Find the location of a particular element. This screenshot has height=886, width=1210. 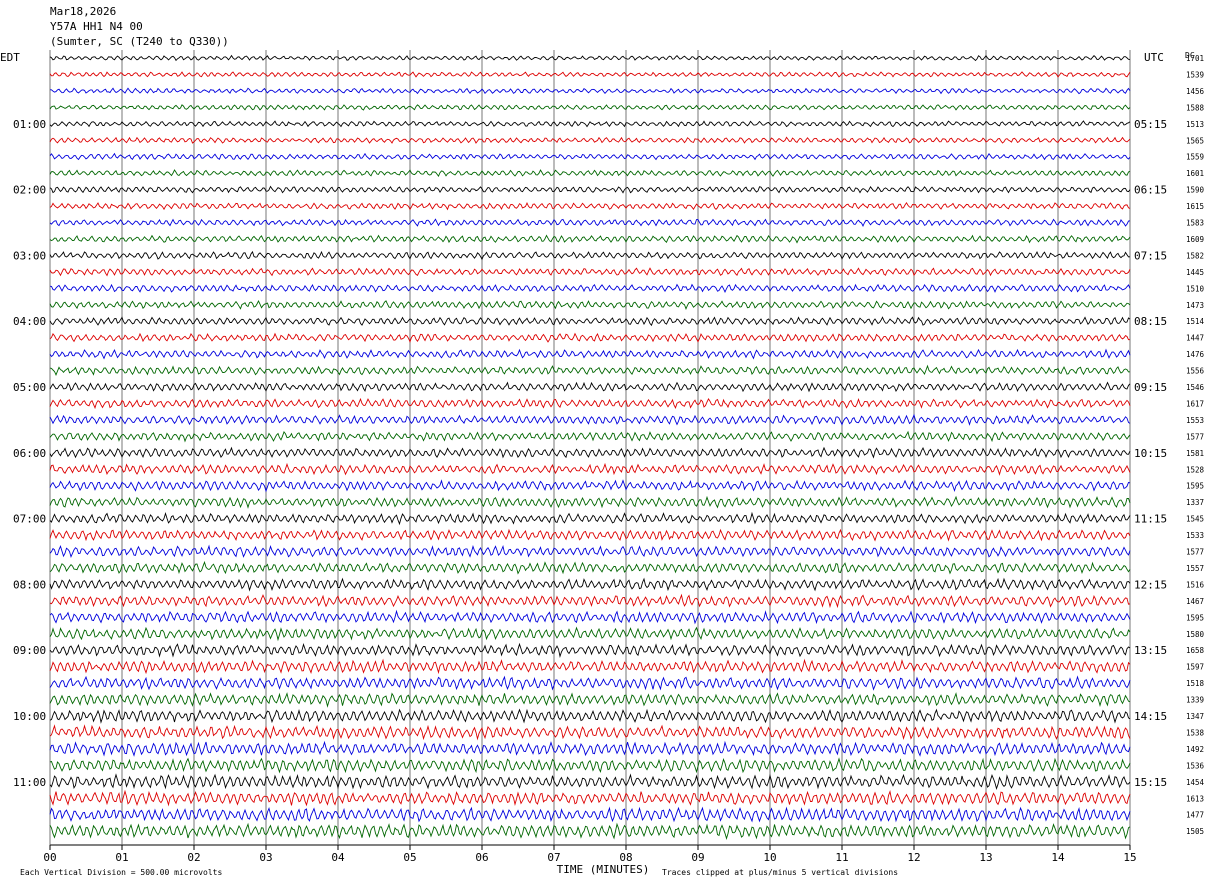

edt-hour-label: 10:00 is located at coordinates (29, 716).